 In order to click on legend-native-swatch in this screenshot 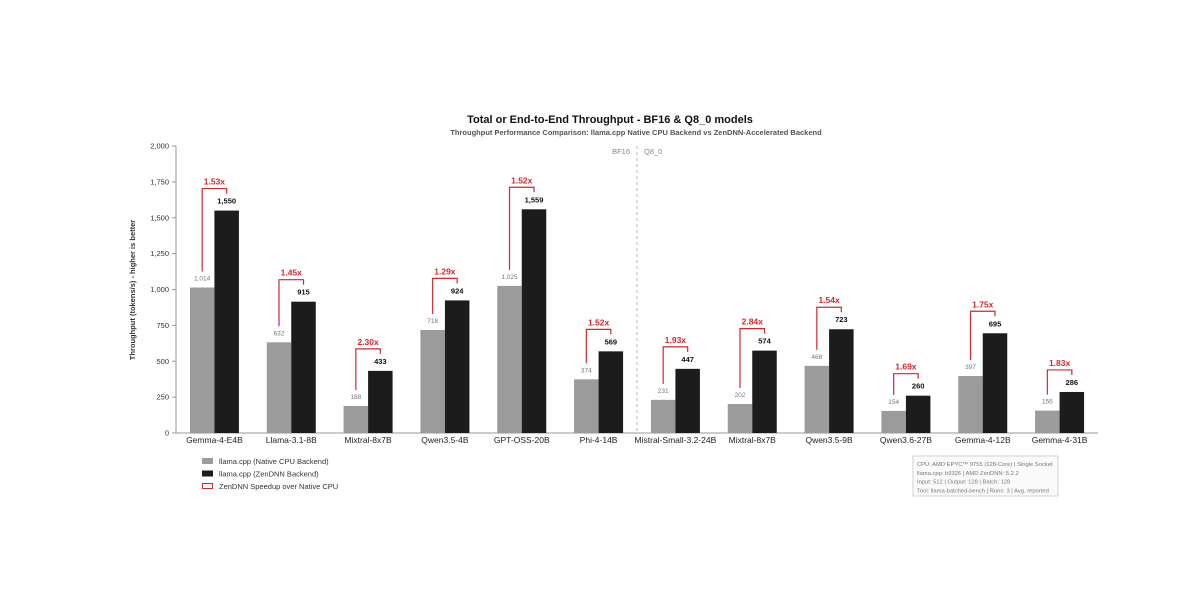, I will do `click(207, 461)`.